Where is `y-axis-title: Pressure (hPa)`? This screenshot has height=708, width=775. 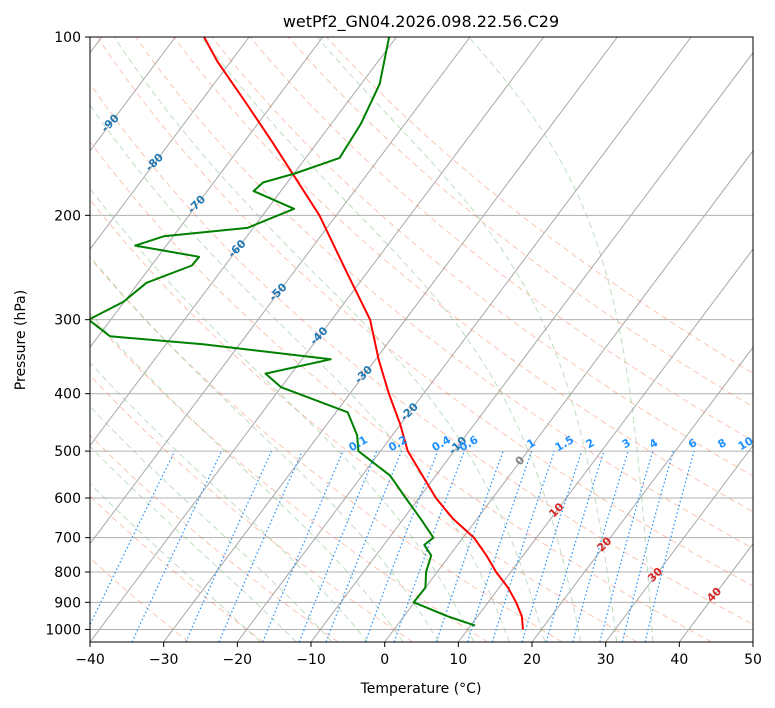 y-axis-title: Pressure (hPa) is located at coordinates (21, 340).